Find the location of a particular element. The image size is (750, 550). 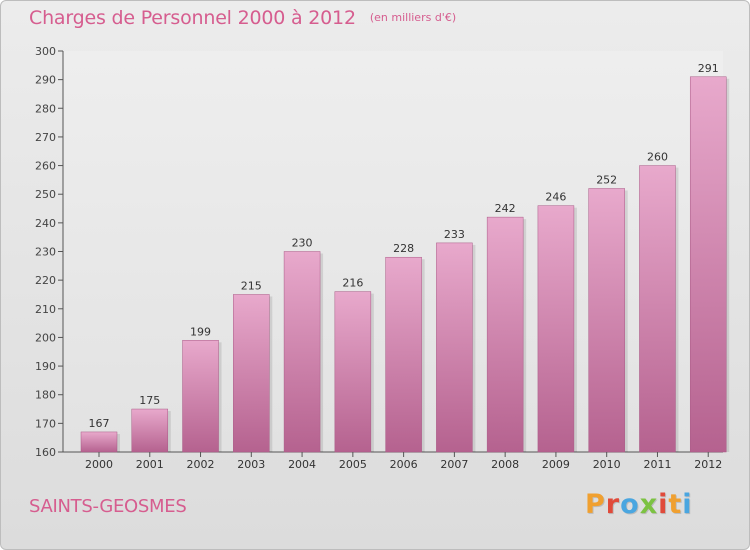

x-tick-label: 2003 is located at coordinates (251, 464).